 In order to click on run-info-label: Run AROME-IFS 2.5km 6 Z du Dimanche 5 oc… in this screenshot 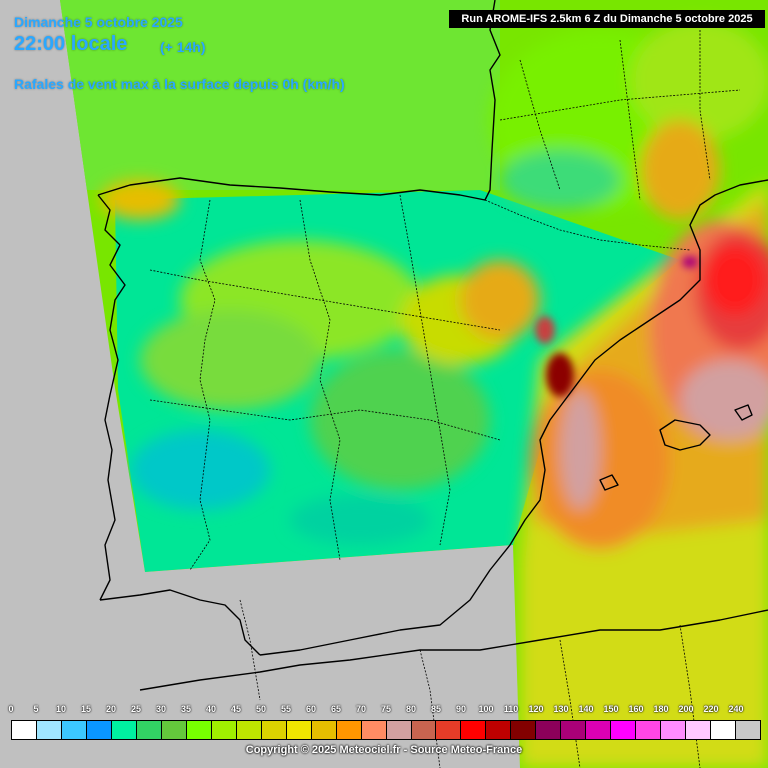, I will do `click(607, 19)`.